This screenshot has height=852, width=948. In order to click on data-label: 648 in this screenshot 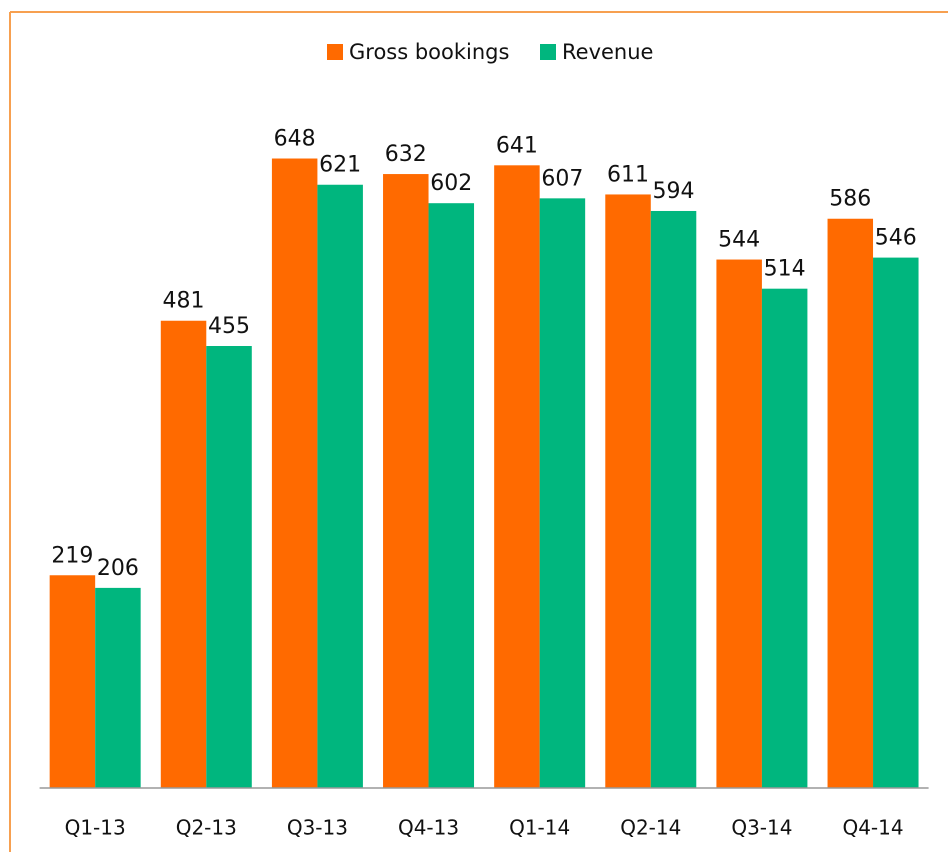, I will do `click(295, 139)`.